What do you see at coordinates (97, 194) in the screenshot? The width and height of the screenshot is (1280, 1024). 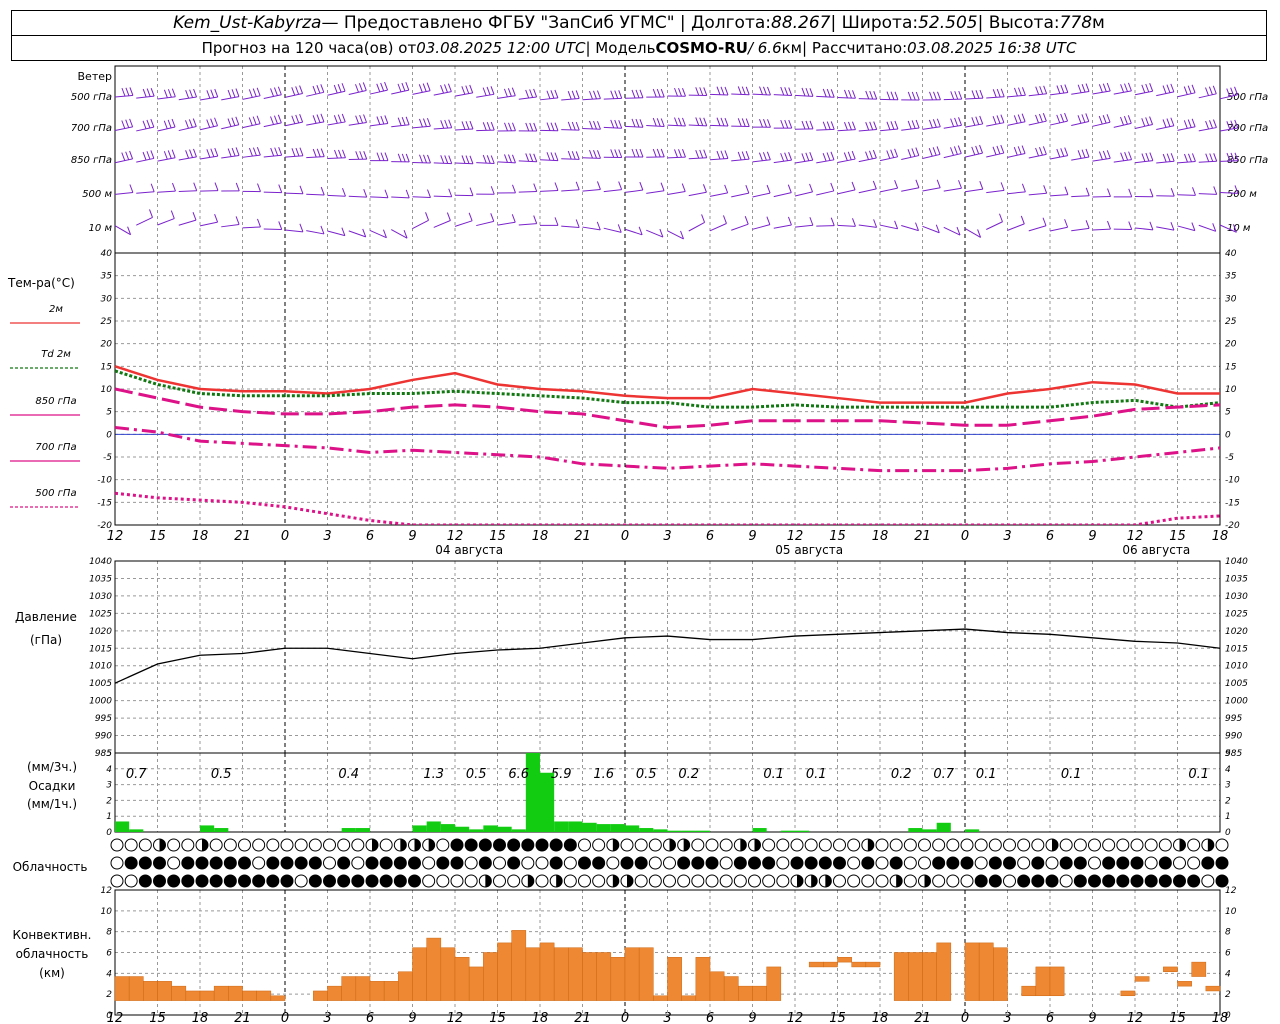 I see `wind-level-left: 500 м` at bounding box center [97, 194].